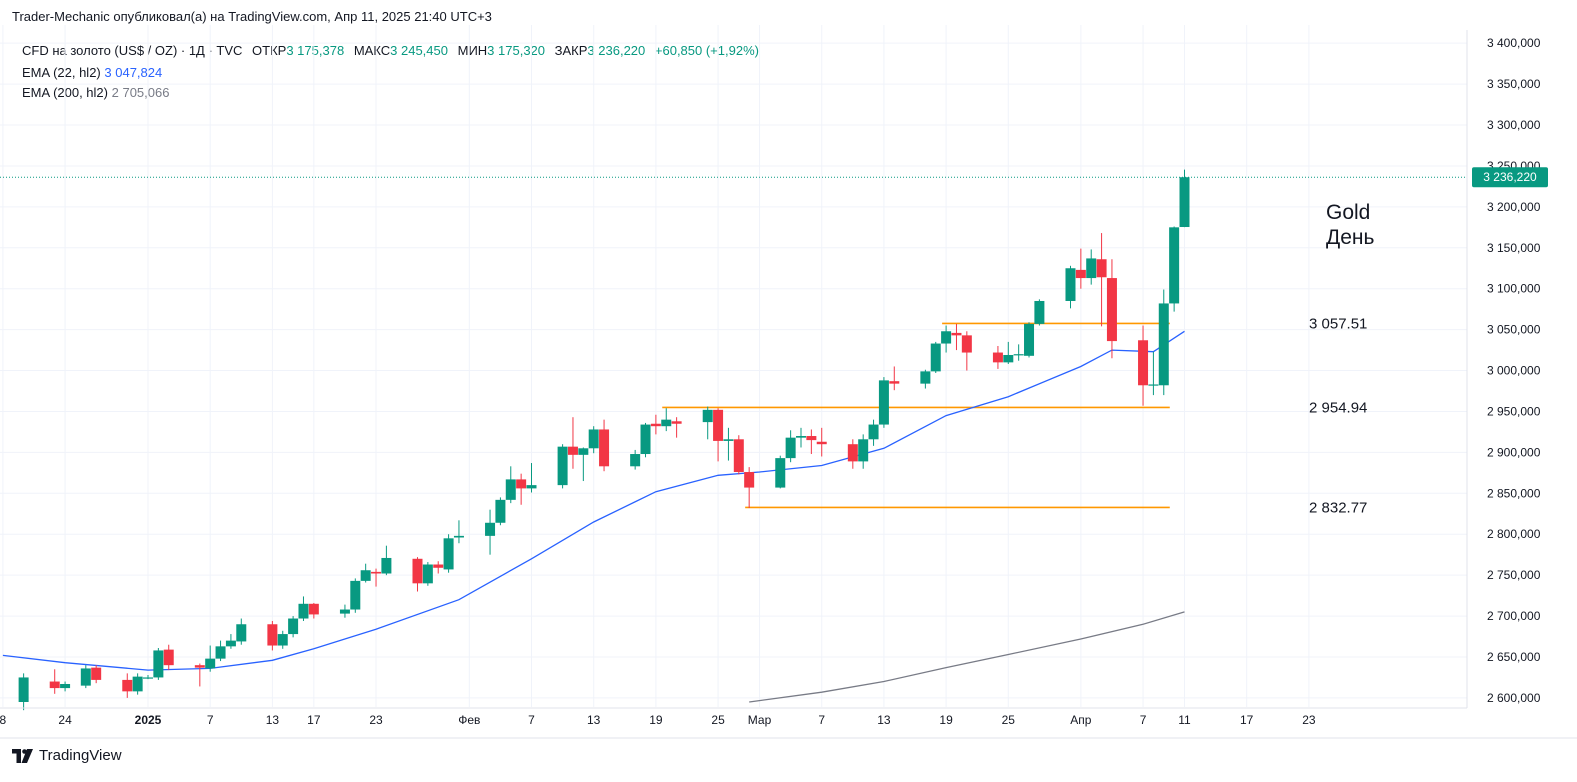 The image size is (1577, 782). What do you see at coordinates (718, 720) in the screenshot?
I see `time-tick-label: 25` at bounding box center [718, 720].